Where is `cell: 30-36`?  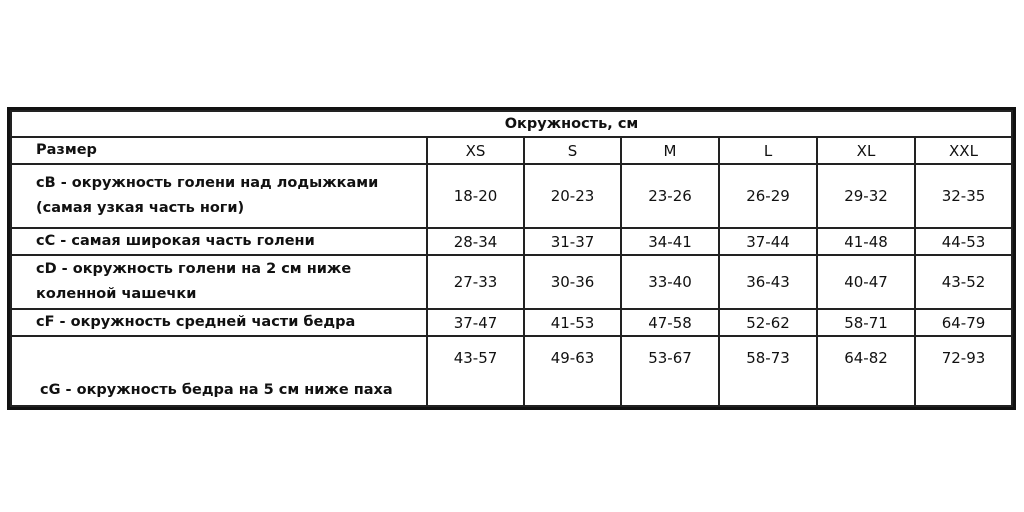 cell: 30-36 is located at coordinates (572, 282).